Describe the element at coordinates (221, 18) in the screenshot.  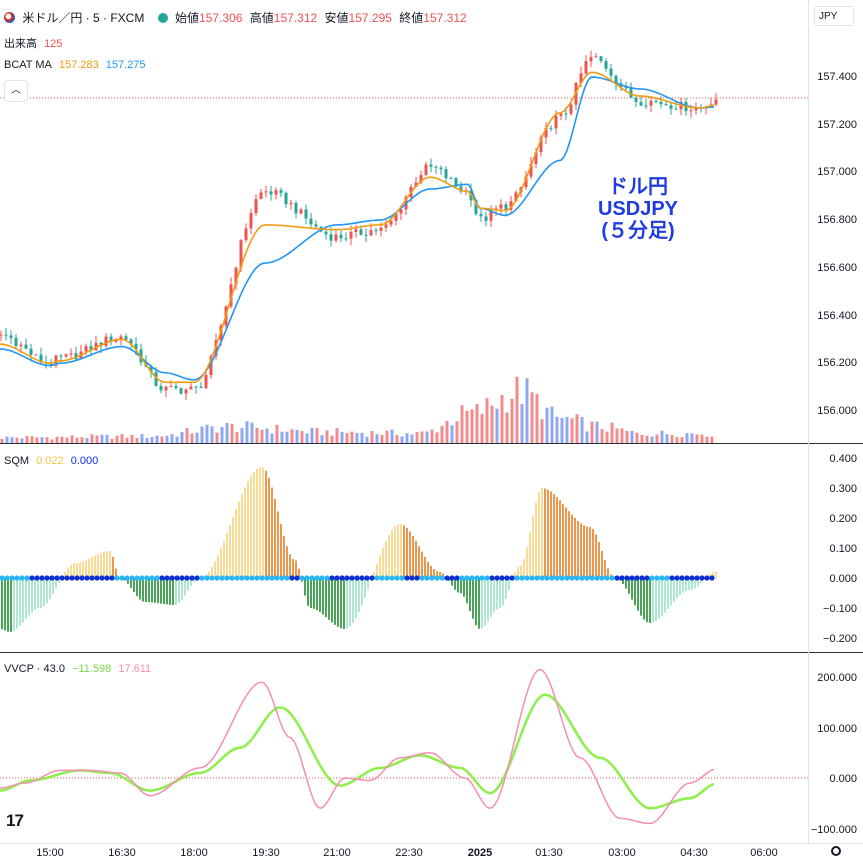
I see `open-value: 157.306` at that location.